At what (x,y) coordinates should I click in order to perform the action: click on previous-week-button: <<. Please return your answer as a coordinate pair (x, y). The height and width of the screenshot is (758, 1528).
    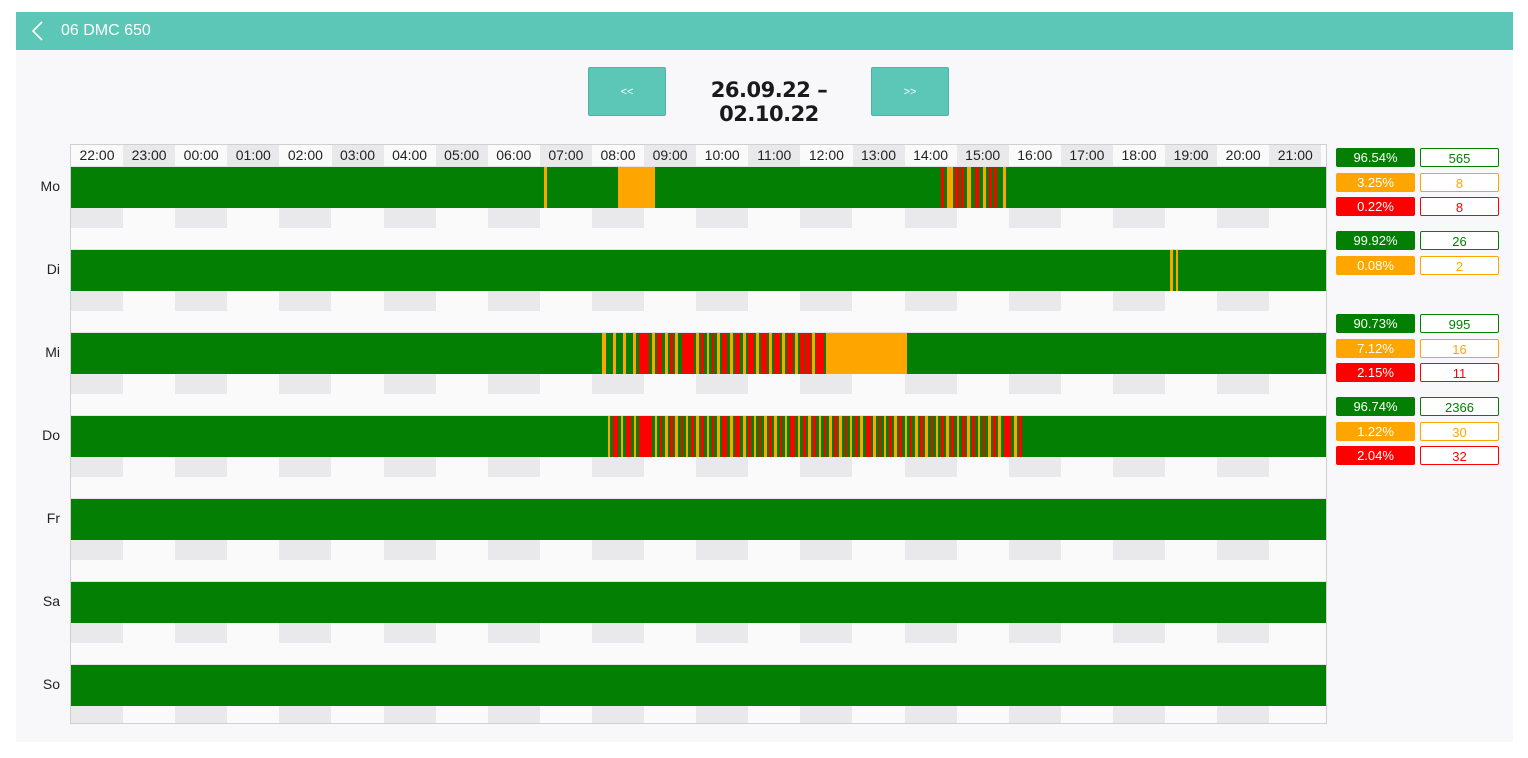
    Looking at the image, I should click on (627, 91).